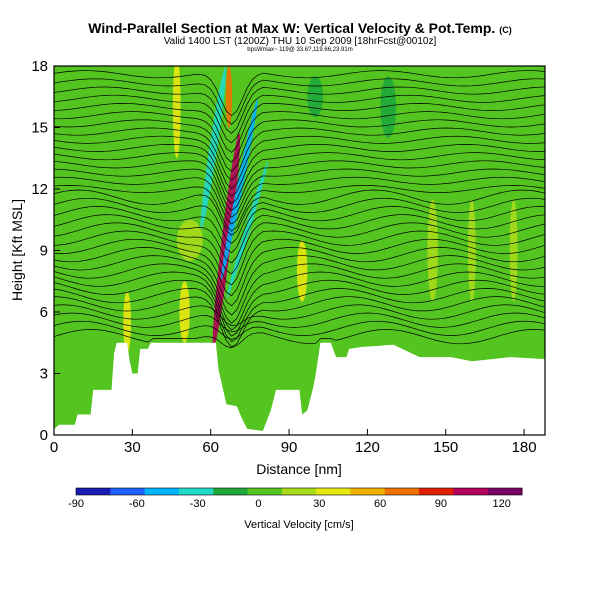 The height and width of the screenshot is (600, 600). Describe the element at coordinates (39, 189) in the screenshot. I see `y-tick-label-4: 12` at that location.